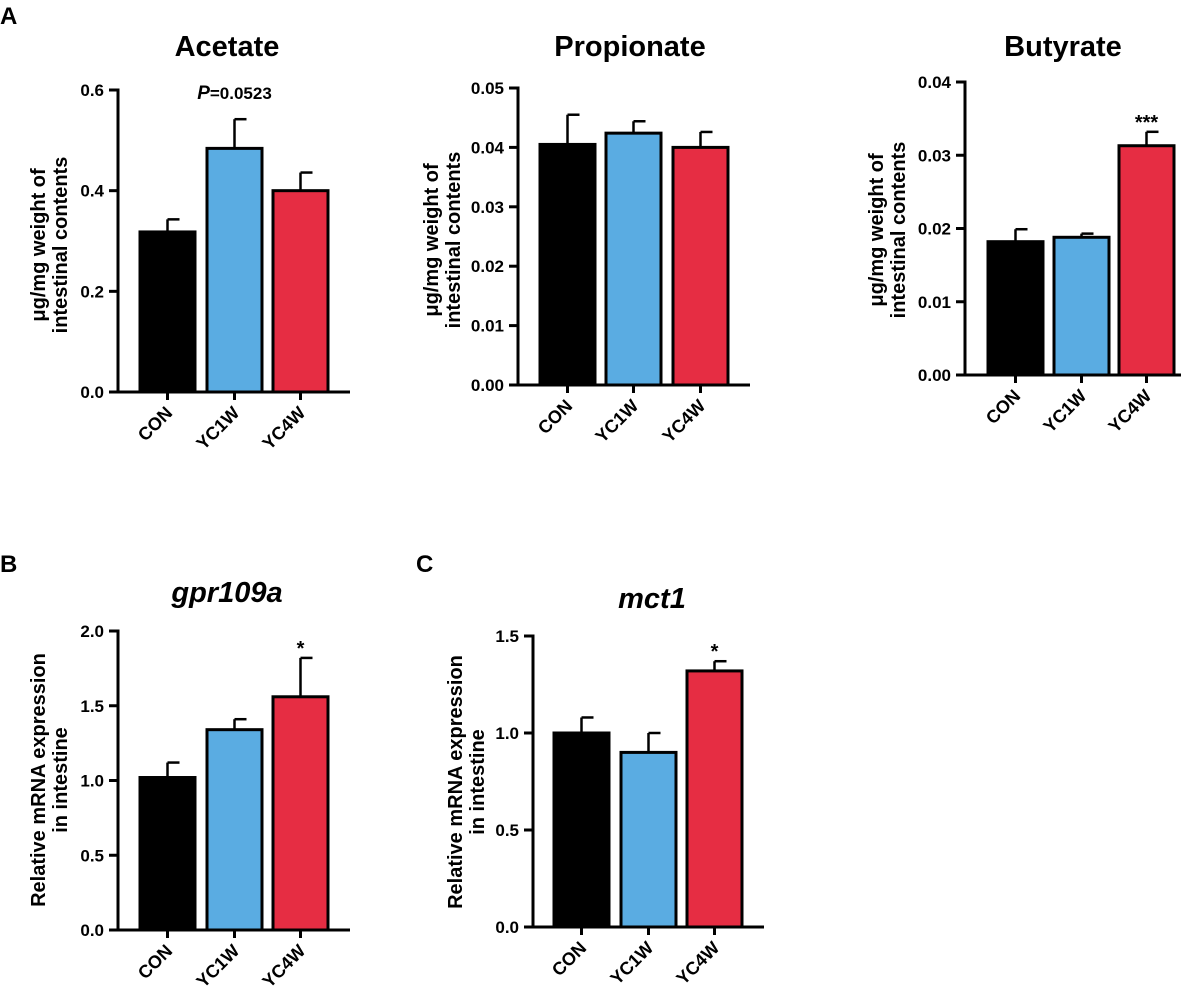 The image size is (1181, 1001). I want to click on panel-label-b: B, so click(8, 564).